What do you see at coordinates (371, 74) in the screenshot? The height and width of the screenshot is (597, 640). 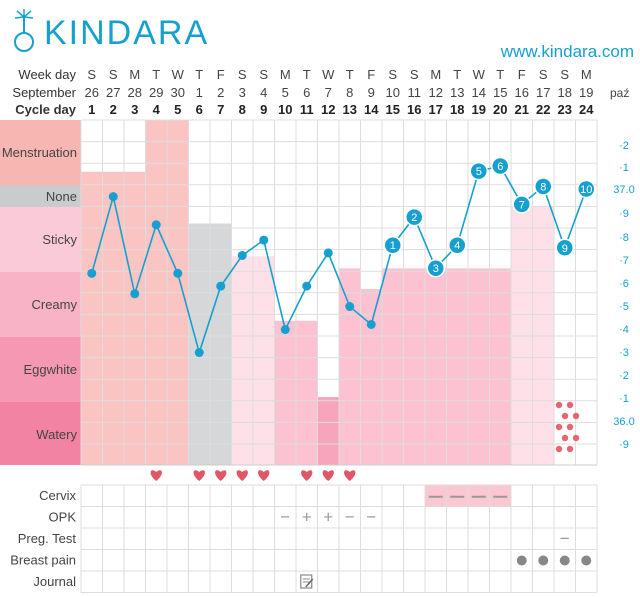 I see `week-day-label: F` at bounding box center [371, 74].